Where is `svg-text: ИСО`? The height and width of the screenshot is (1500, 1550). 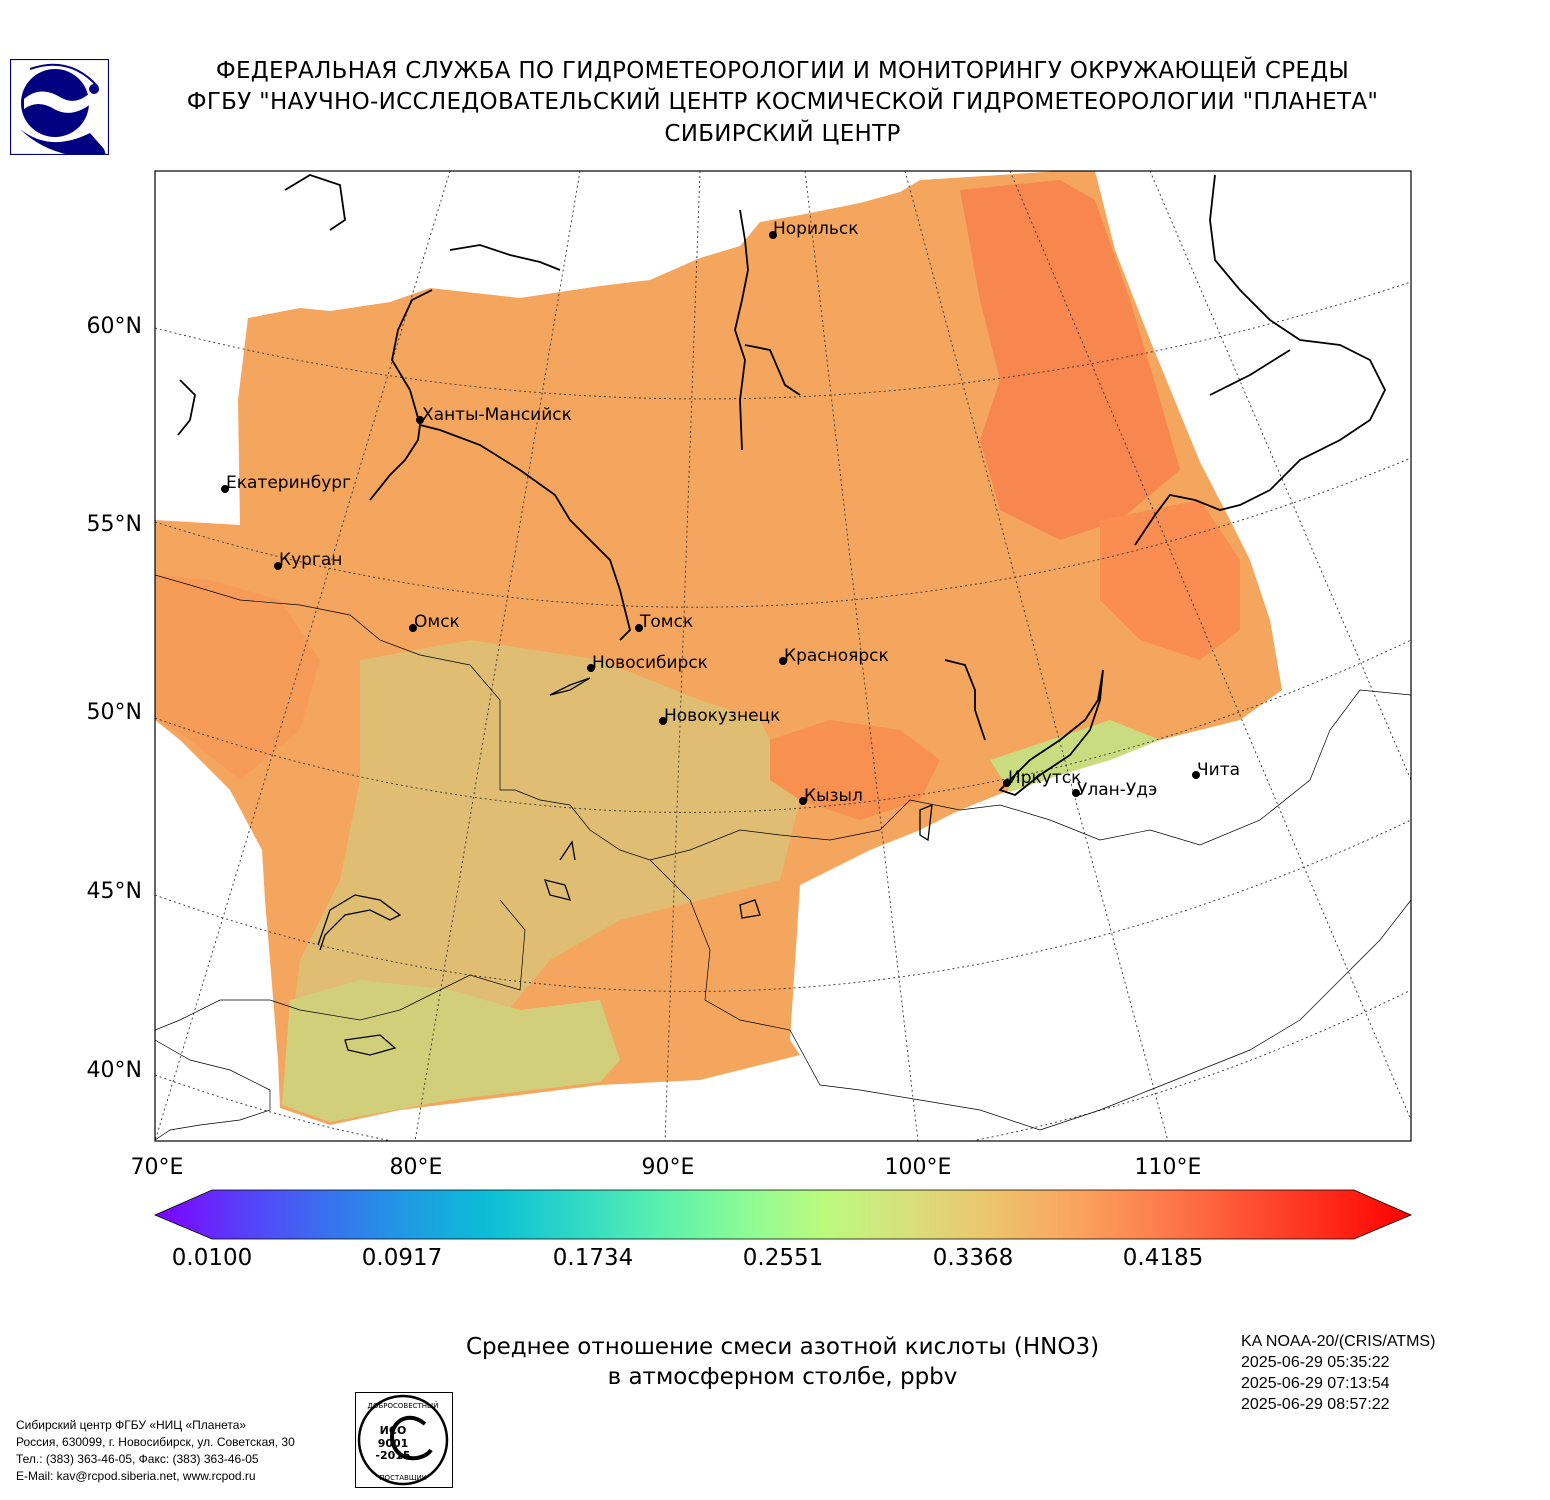
svg-text: ИСО is located at coordinates (393, 1430).